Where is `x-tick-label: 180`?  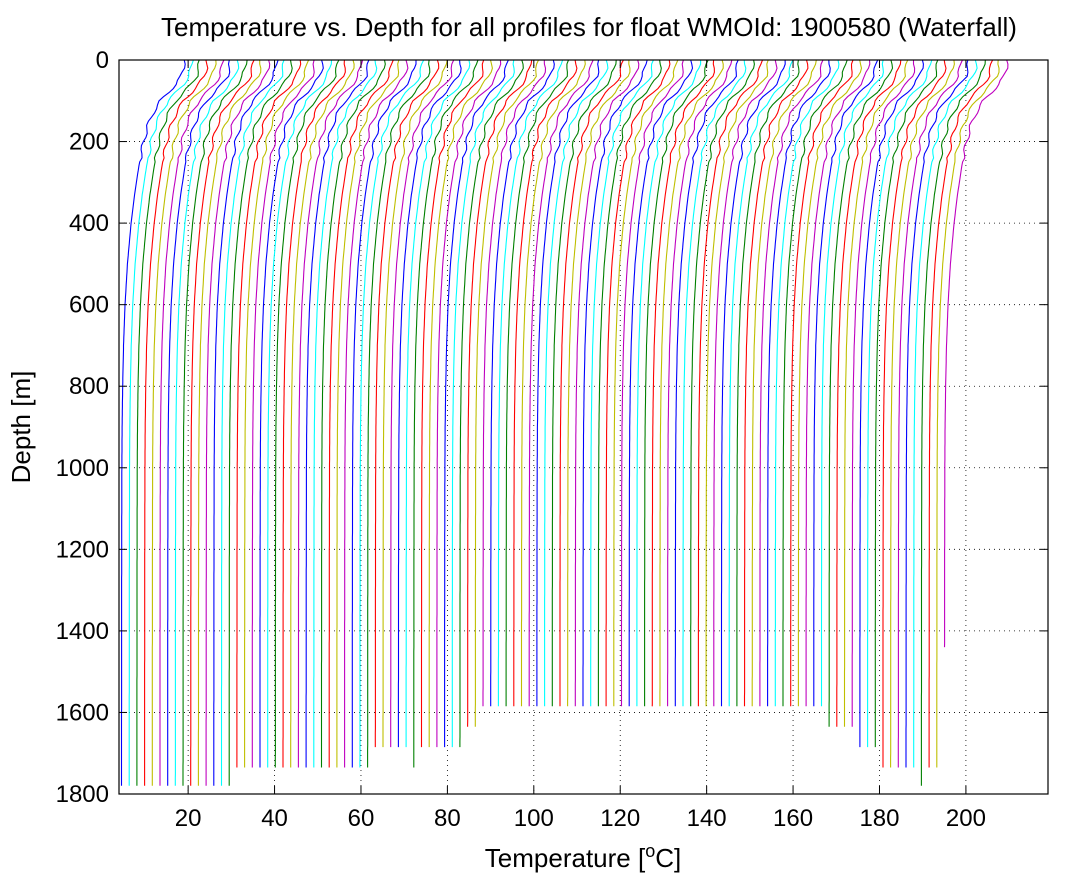 x-tick-label: 180 is located at coordinates (879, 818).